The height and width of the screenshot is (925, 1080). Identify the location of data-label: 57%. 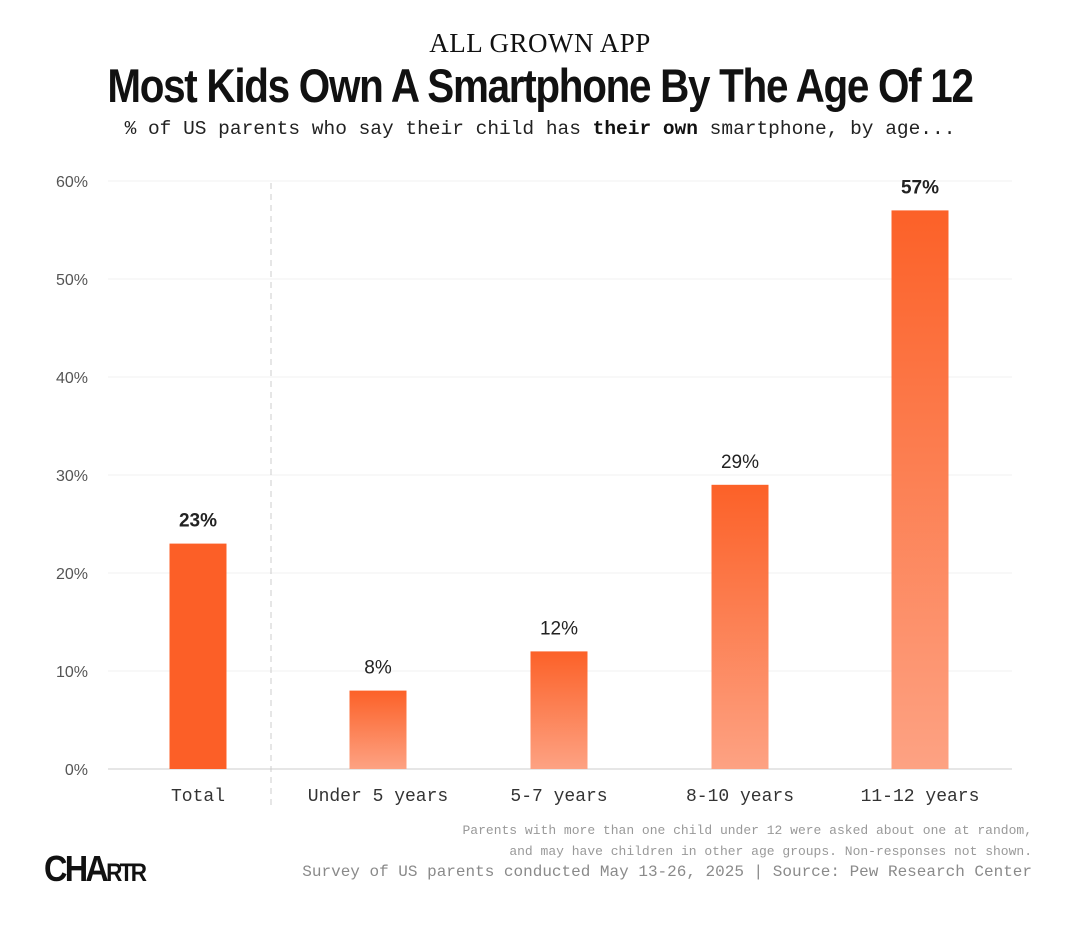
(920, 187).